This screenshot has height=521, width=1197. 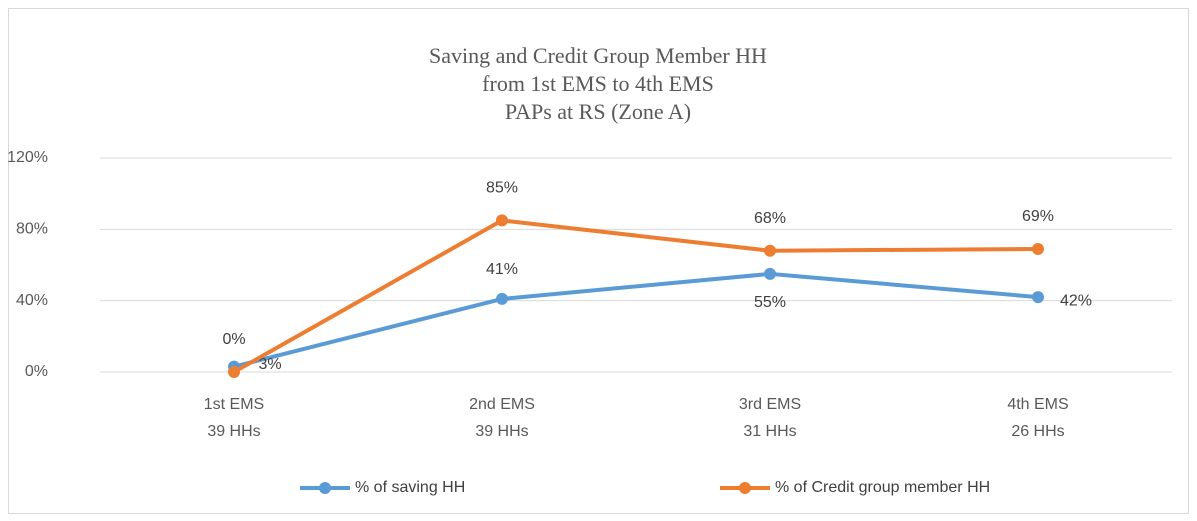 What do you see at coordinates (233, 339) in the screenshot?
I see `data-label: 0%` at bounding box center [233, 339].